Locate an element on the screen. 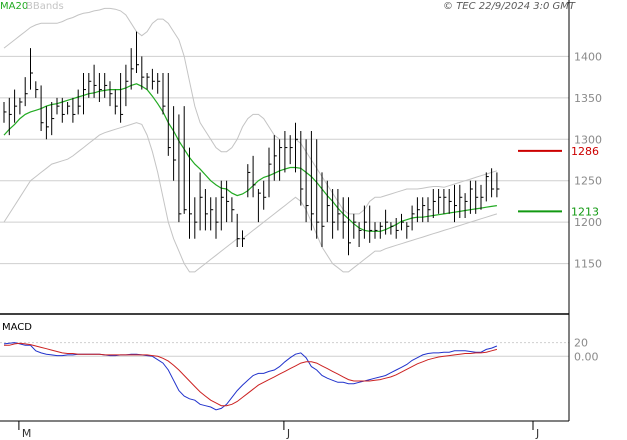 The image size is (627, 440). resistance-level-label: 1286 is located at coordinates (585, 151).